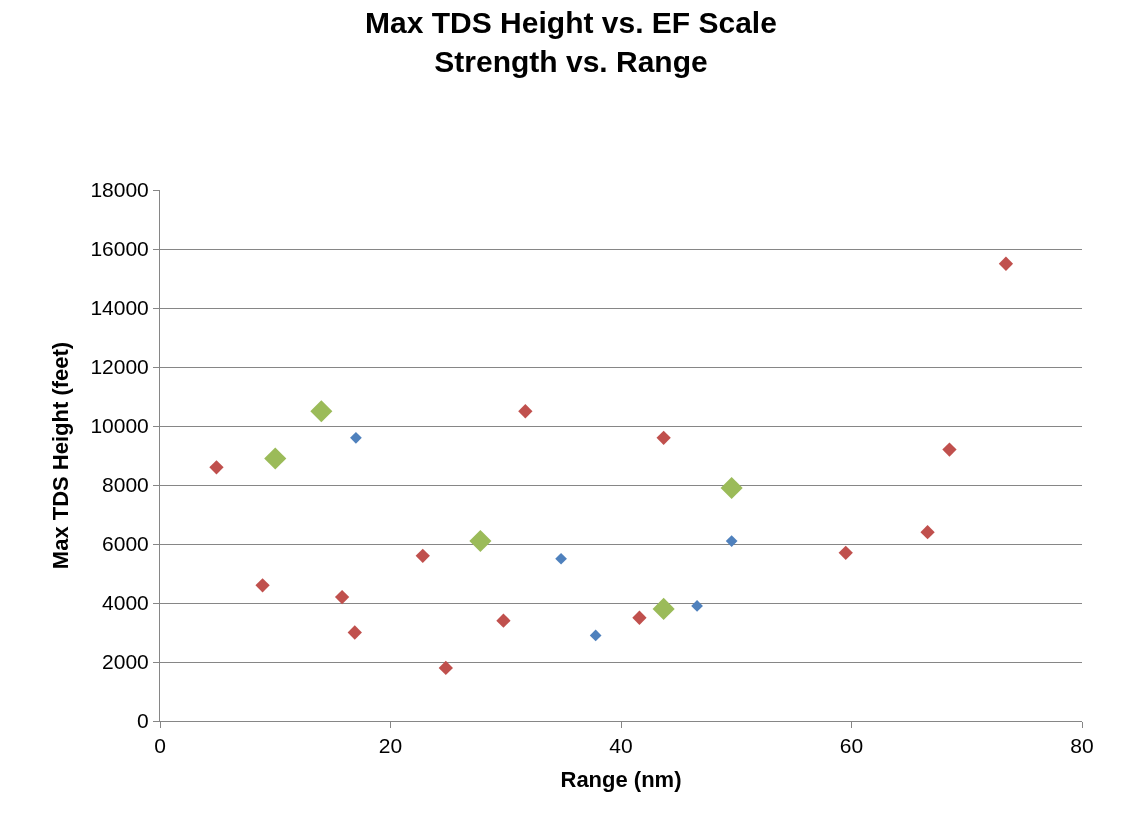  Describe the element at coordinates (119, 249) in the screenshot. I see `y-tick-label: 16000` at that location.